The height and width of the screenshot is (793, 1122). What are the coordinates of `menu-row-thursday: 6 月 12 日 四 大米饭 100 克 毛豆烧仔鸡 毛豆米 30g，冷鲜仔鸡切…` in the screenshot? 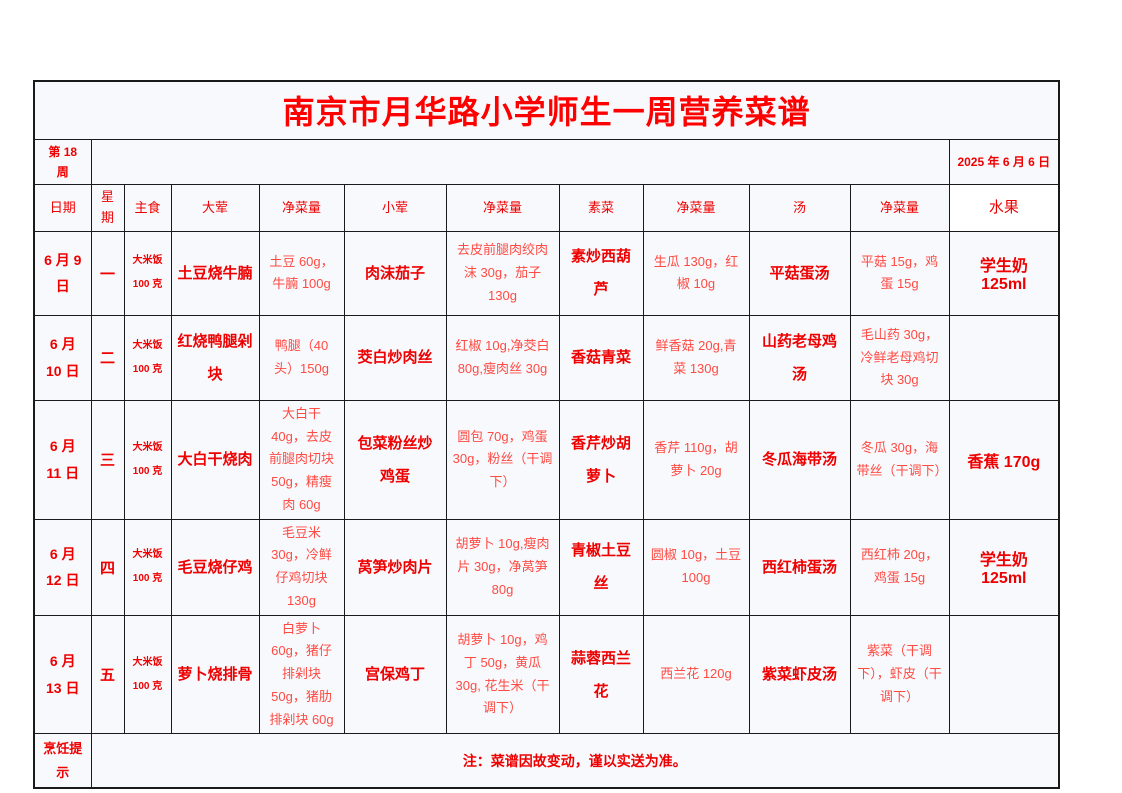 It's located at (546, 567).